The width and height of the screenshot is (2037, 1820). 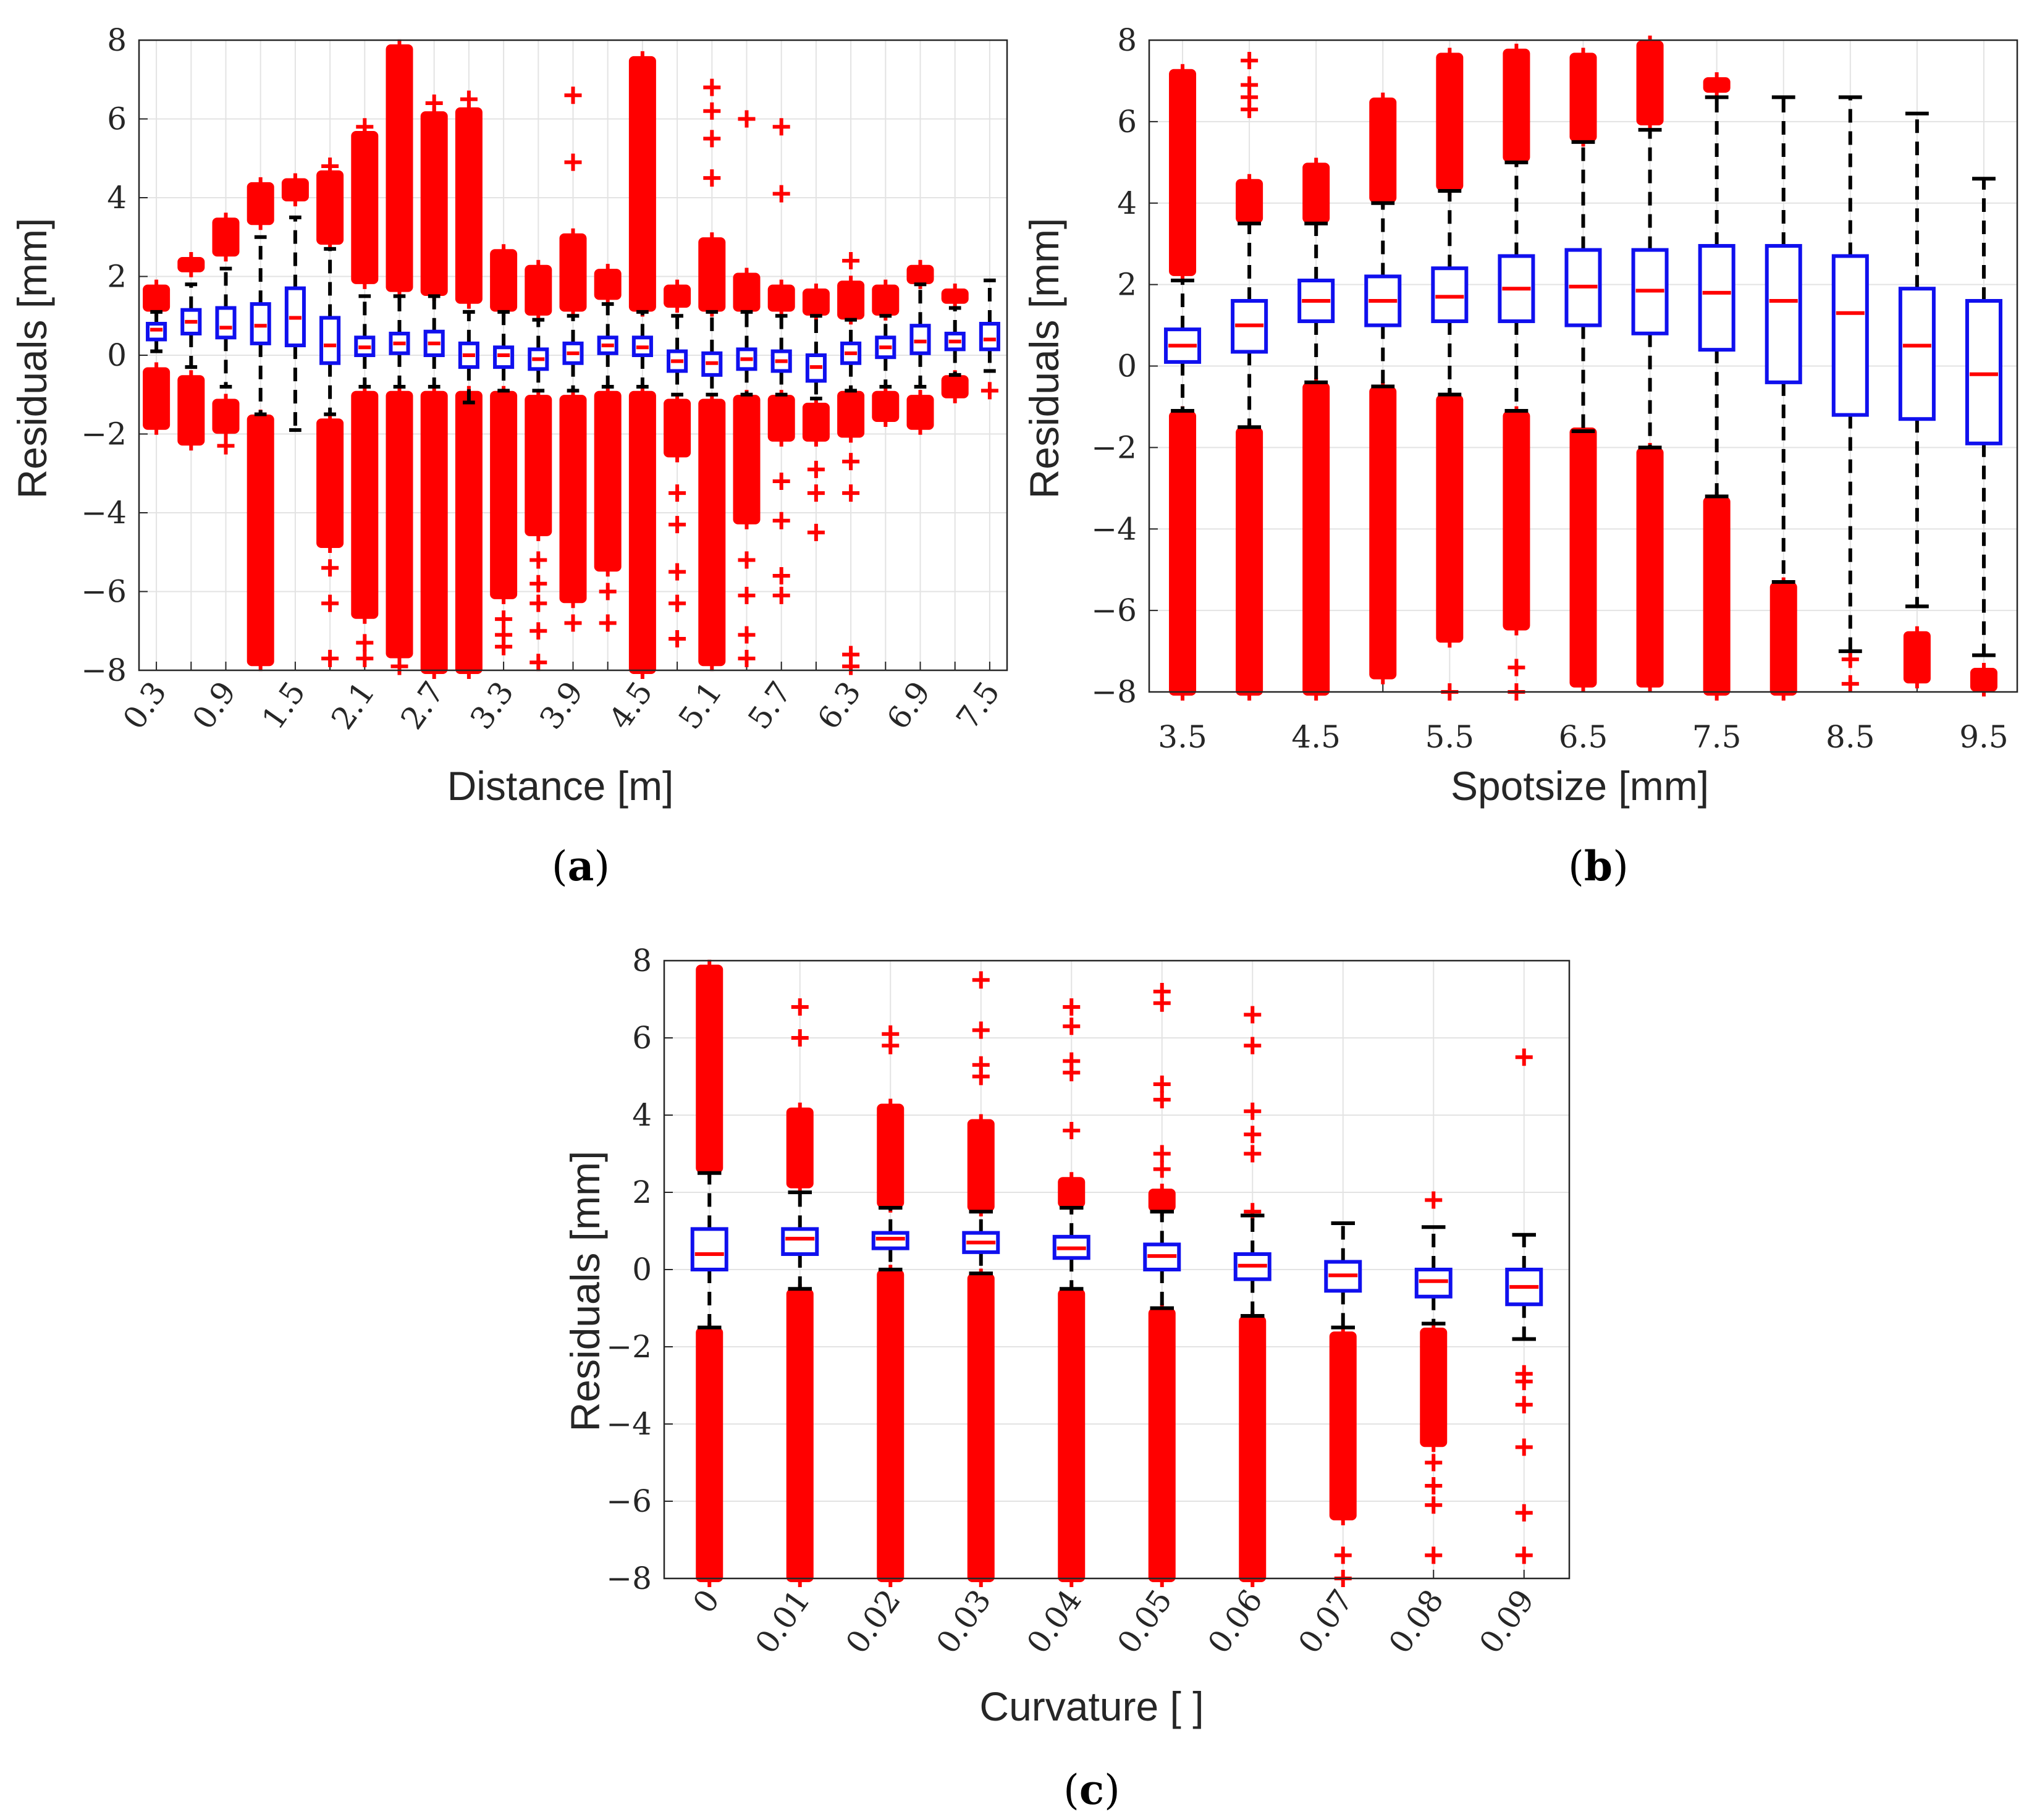 What do you see at coordinates (782, 1621) in the screenshot?
I see `x-tick-label: 0.01` at bounding box center [782, 1621].